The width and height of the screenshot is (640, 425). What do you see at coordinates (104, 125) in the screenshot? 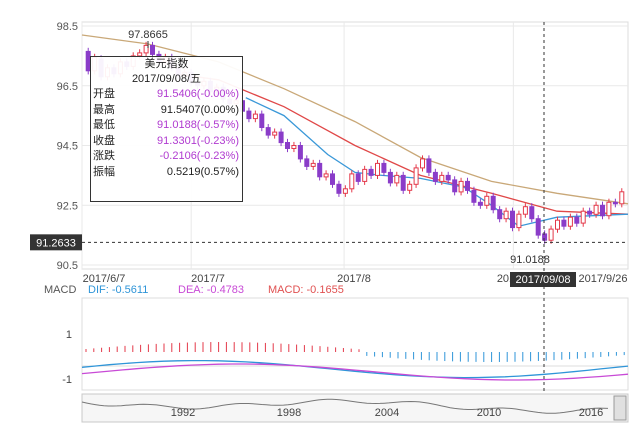
I see `tooltip-row-label: 最低` at bounding box center [104, 125].